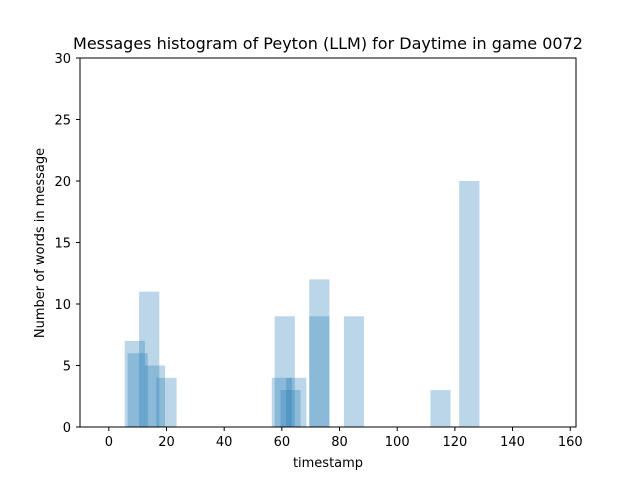  Describe the element at coordinates (62, 244) in the screenshot. I see `y-tick-label: 15` at that location.